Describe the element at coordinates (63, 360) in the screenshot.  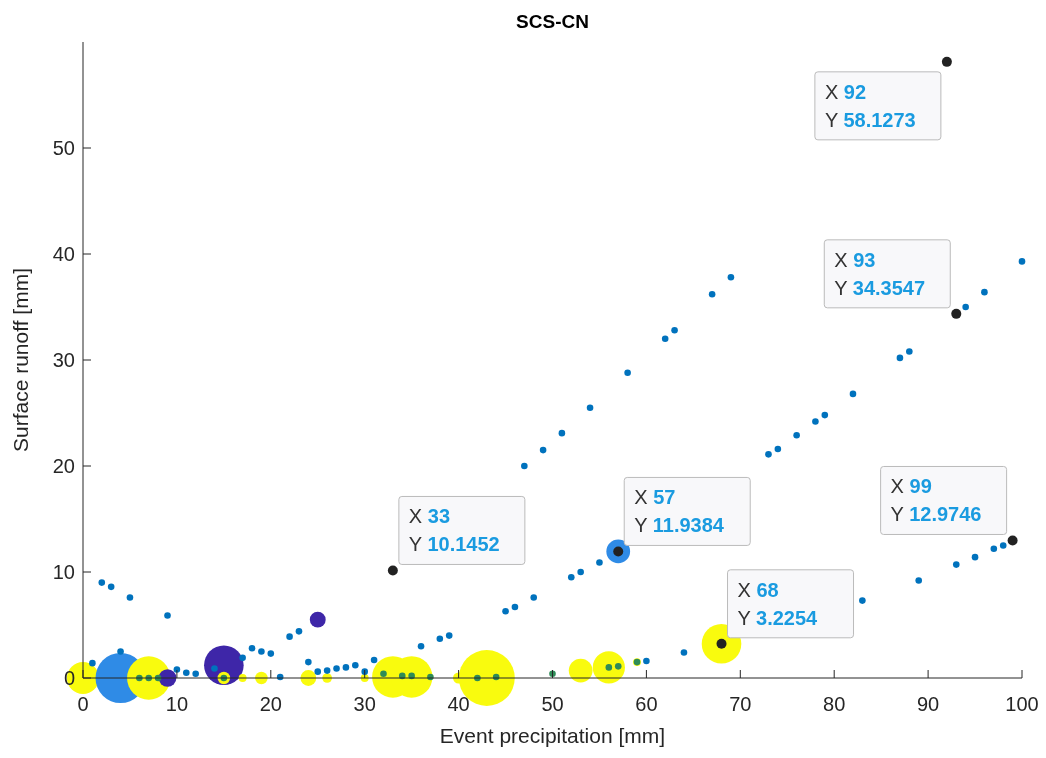
I see `y-tick-label: 30` at that location.